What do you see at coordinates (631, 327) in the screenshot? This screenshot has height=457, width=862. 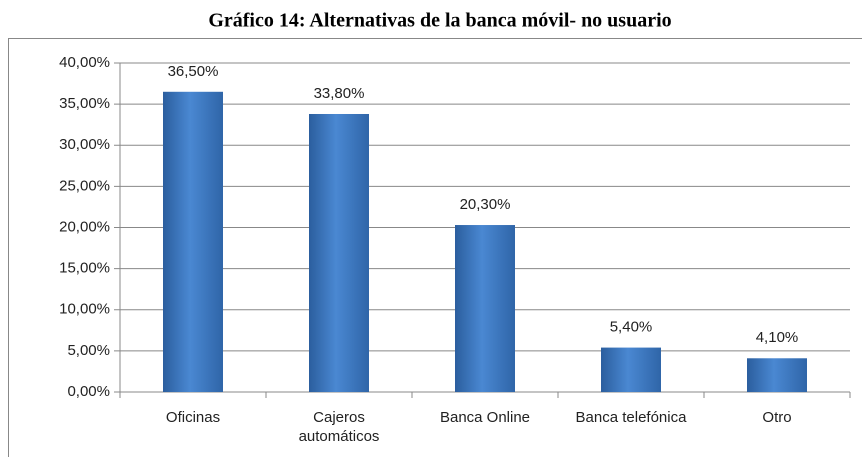 I see `data-label: 5,40%` at bounding box center [631, 327].